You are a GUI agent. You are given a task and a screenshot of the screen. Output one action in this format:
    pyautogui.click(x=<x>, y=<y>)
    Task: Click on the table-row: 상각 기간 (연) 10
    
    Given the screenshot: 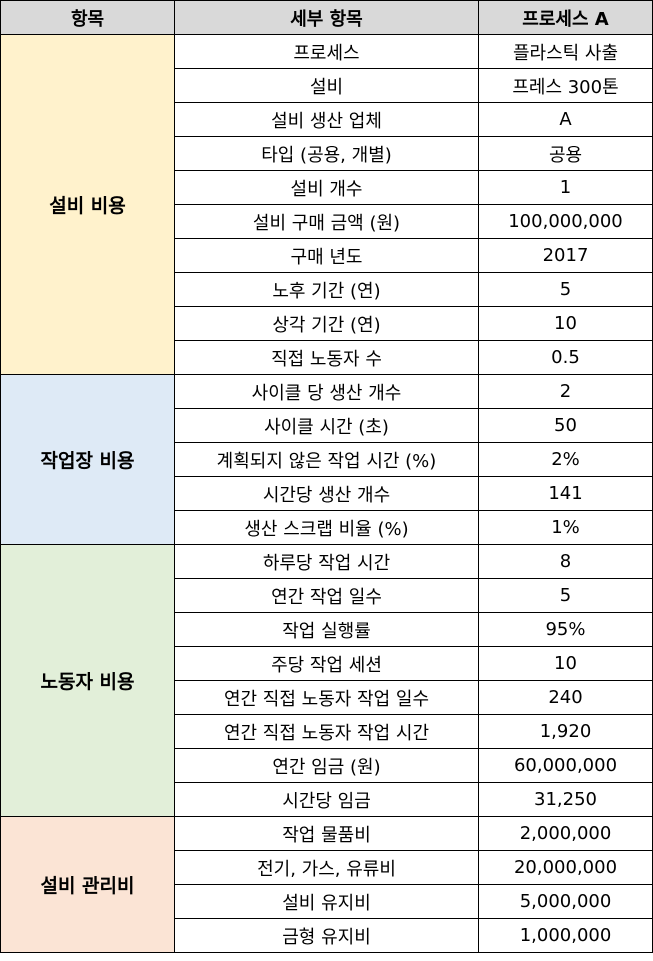 What is the action you would take?
    pyautogui.click(x=327, y=323)
    